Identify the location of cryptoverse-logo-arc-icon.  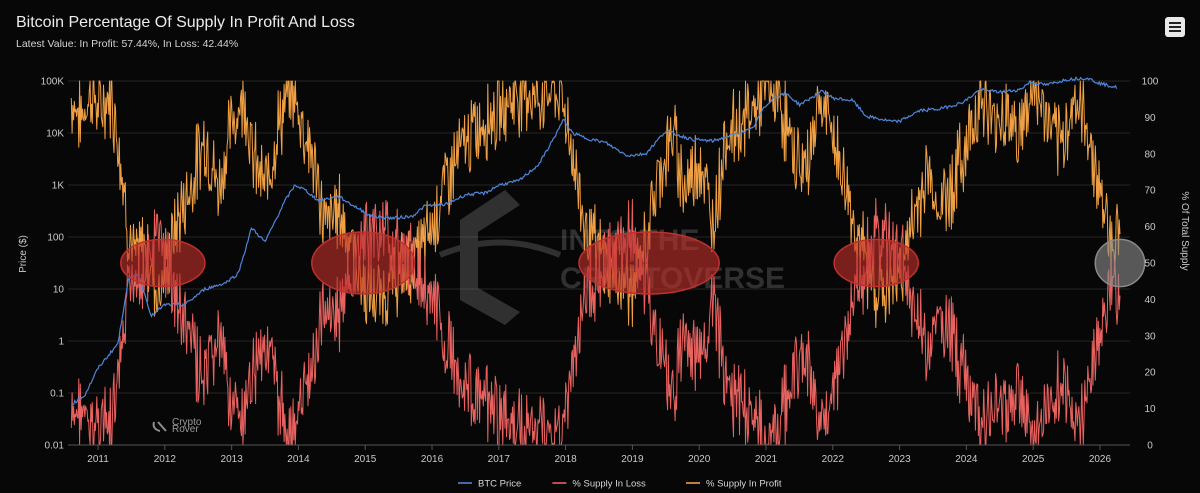
(500, 248).